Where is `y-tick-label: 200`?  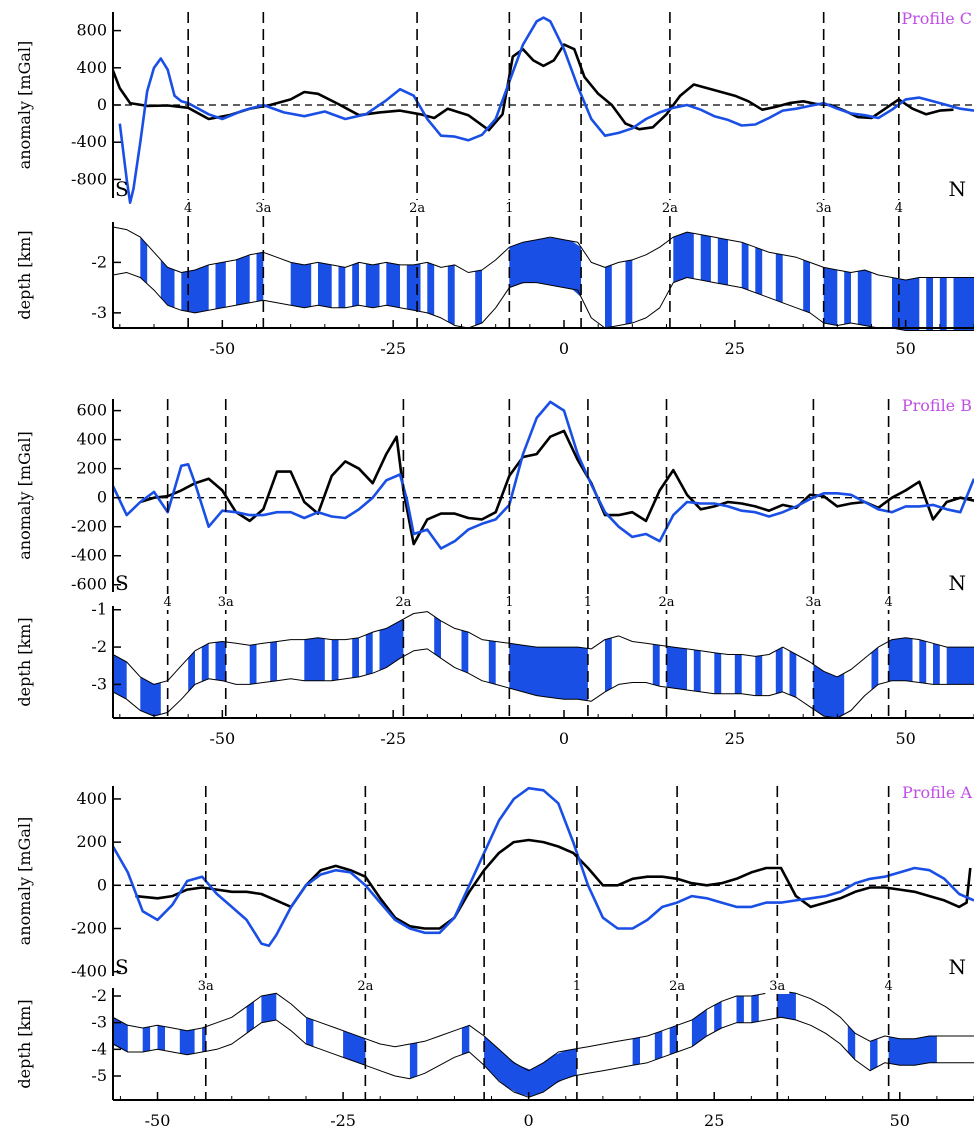
y-tick-label: 200 is located at coordinates (91, 841).